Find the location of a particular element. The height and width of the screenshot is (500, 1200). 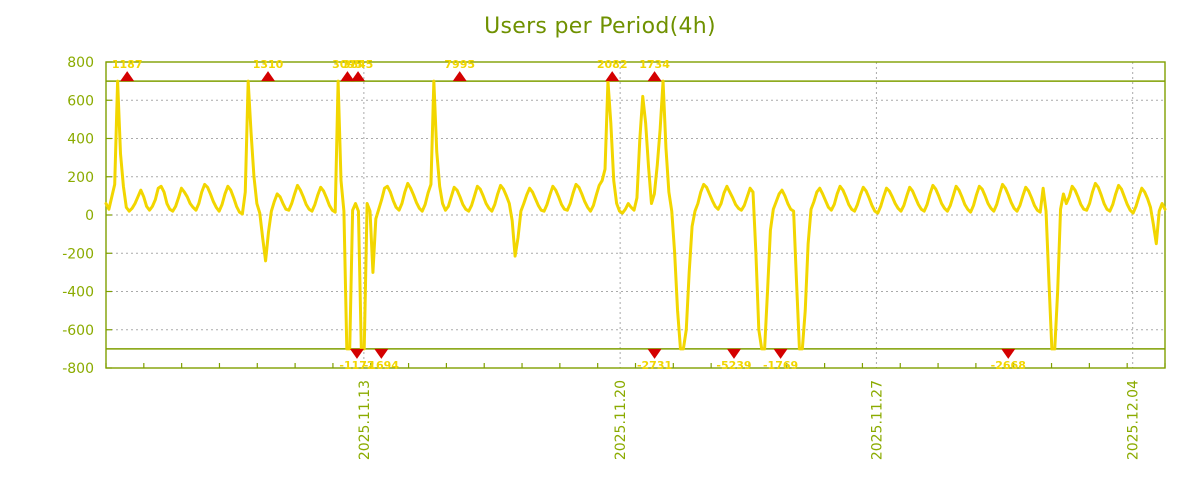

y-tick-label: -600 is located at coordinates (78, 331).